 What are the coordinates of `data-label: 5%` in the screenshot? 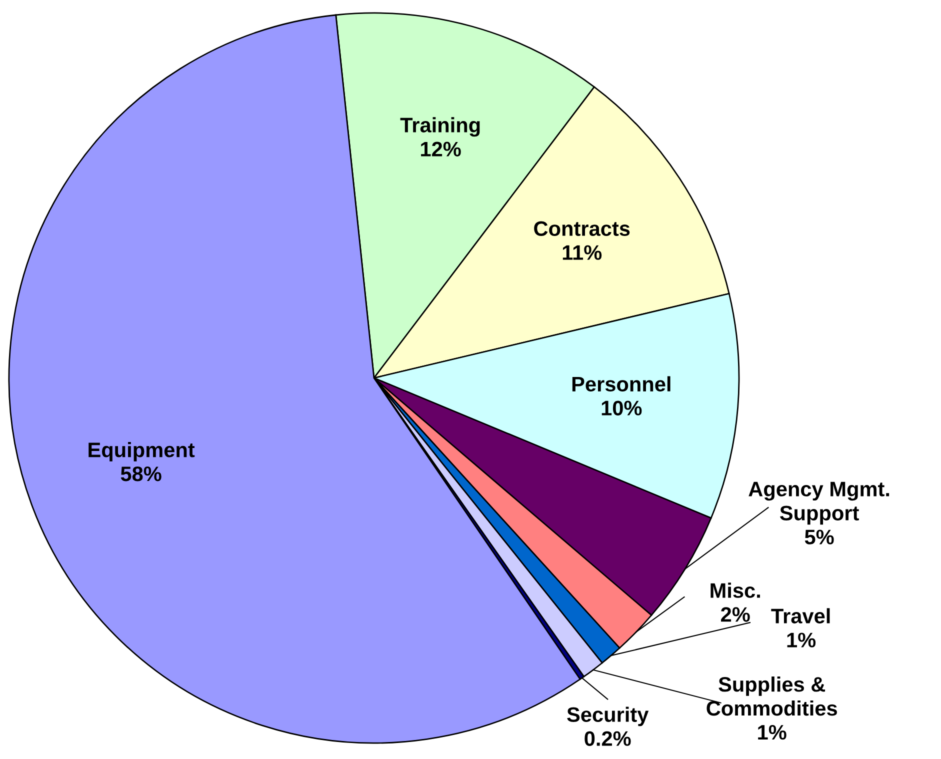 It's located at (819, 537).